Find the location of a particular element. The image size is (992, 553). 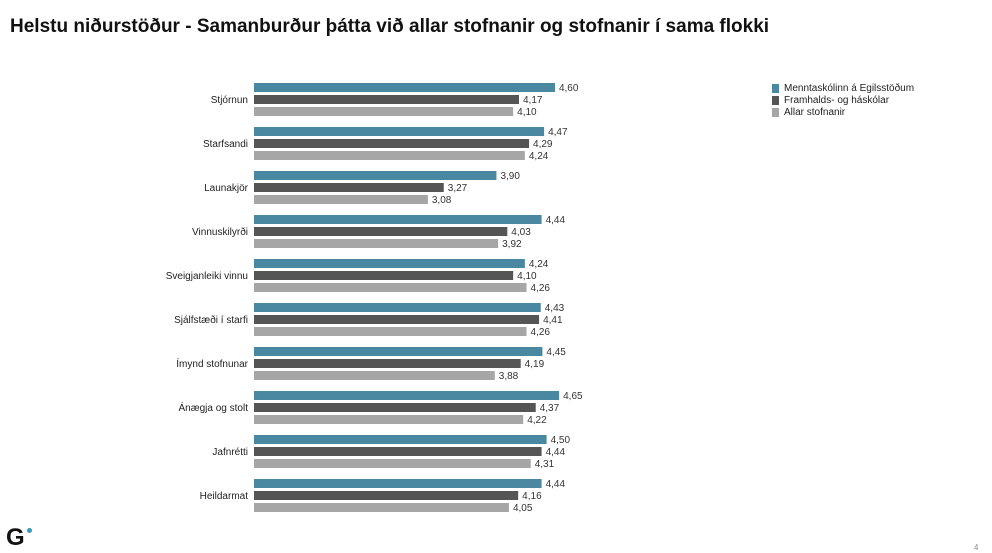

category-label: Launakjör is located at coordinates (226, 188).